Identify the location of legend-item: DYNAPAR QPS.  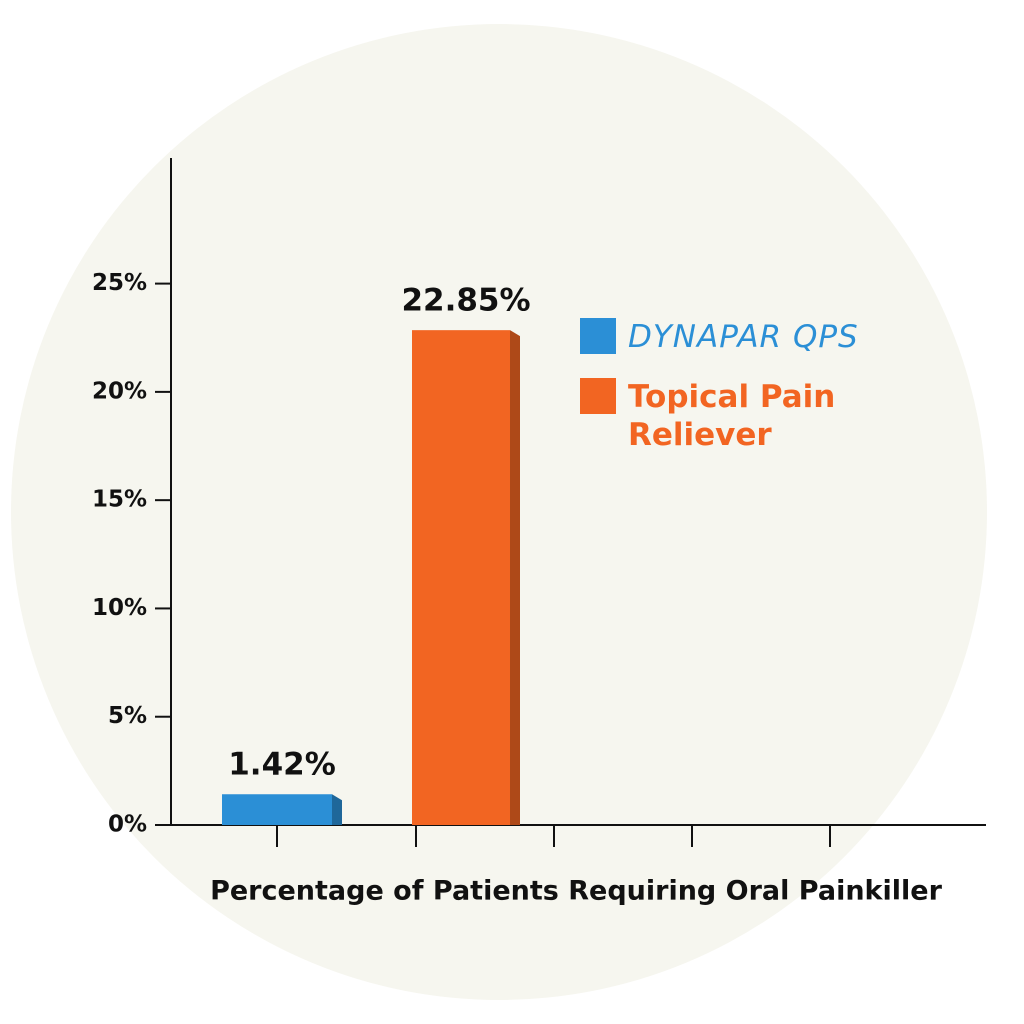
(719, 337).